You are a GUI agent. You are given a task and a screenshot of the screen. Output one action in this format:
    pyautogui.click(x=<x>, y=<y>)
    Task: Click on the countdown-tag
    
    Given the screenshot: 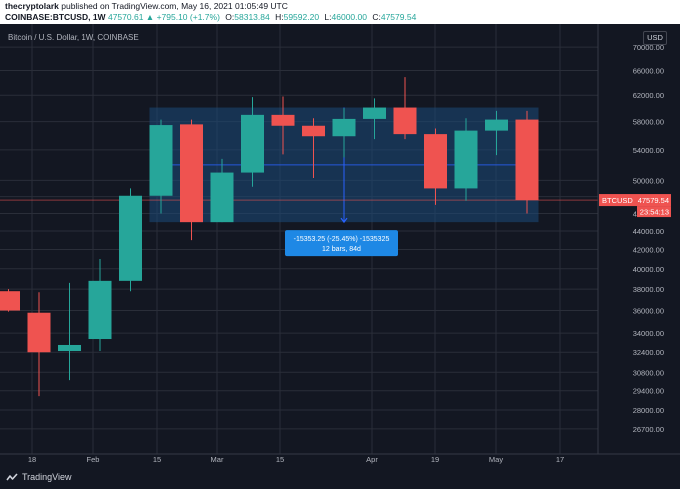 What is the action you would take?
    pyautogui.click(x=654, y=212)
    